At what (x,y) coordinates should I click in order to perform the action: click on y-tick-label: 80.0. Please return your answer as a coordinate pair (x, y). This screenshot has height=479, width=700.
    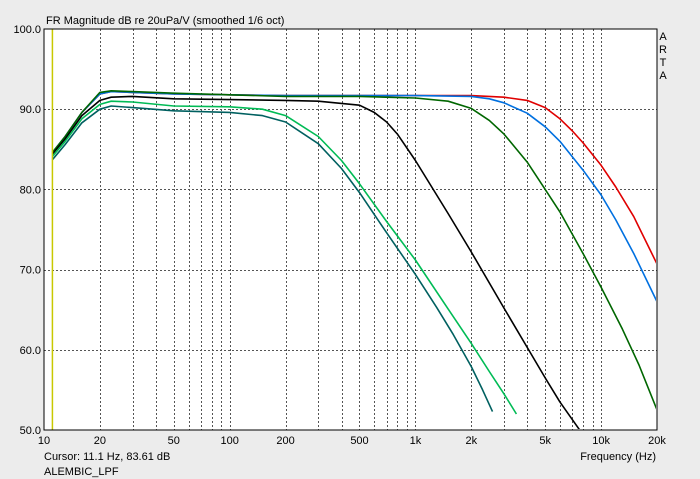
    Looking at the image, I should click on (30, 190).